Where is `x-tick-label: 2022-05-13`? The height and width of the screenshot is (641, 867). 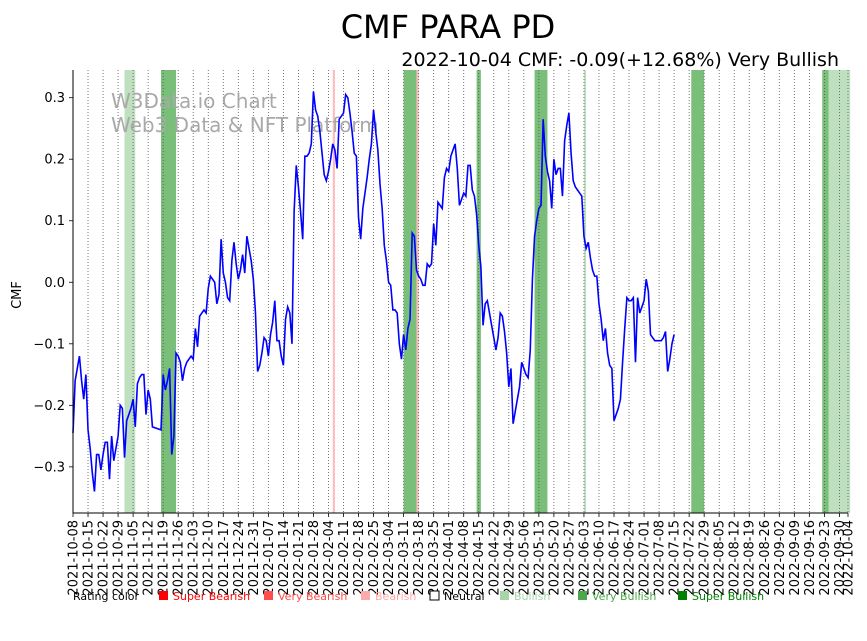
x-tick-label: 2022-05-13 is located at coordinates (539, 558).